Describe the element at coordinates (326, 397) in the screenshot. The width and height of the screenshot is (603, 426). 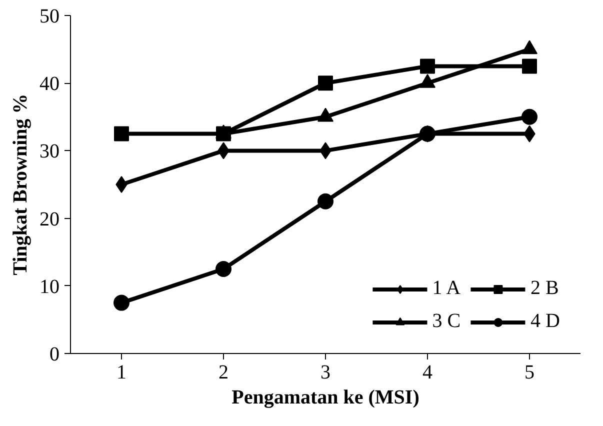
I see `x-axis-title: Pengamatan ke (MSI)` at that location.